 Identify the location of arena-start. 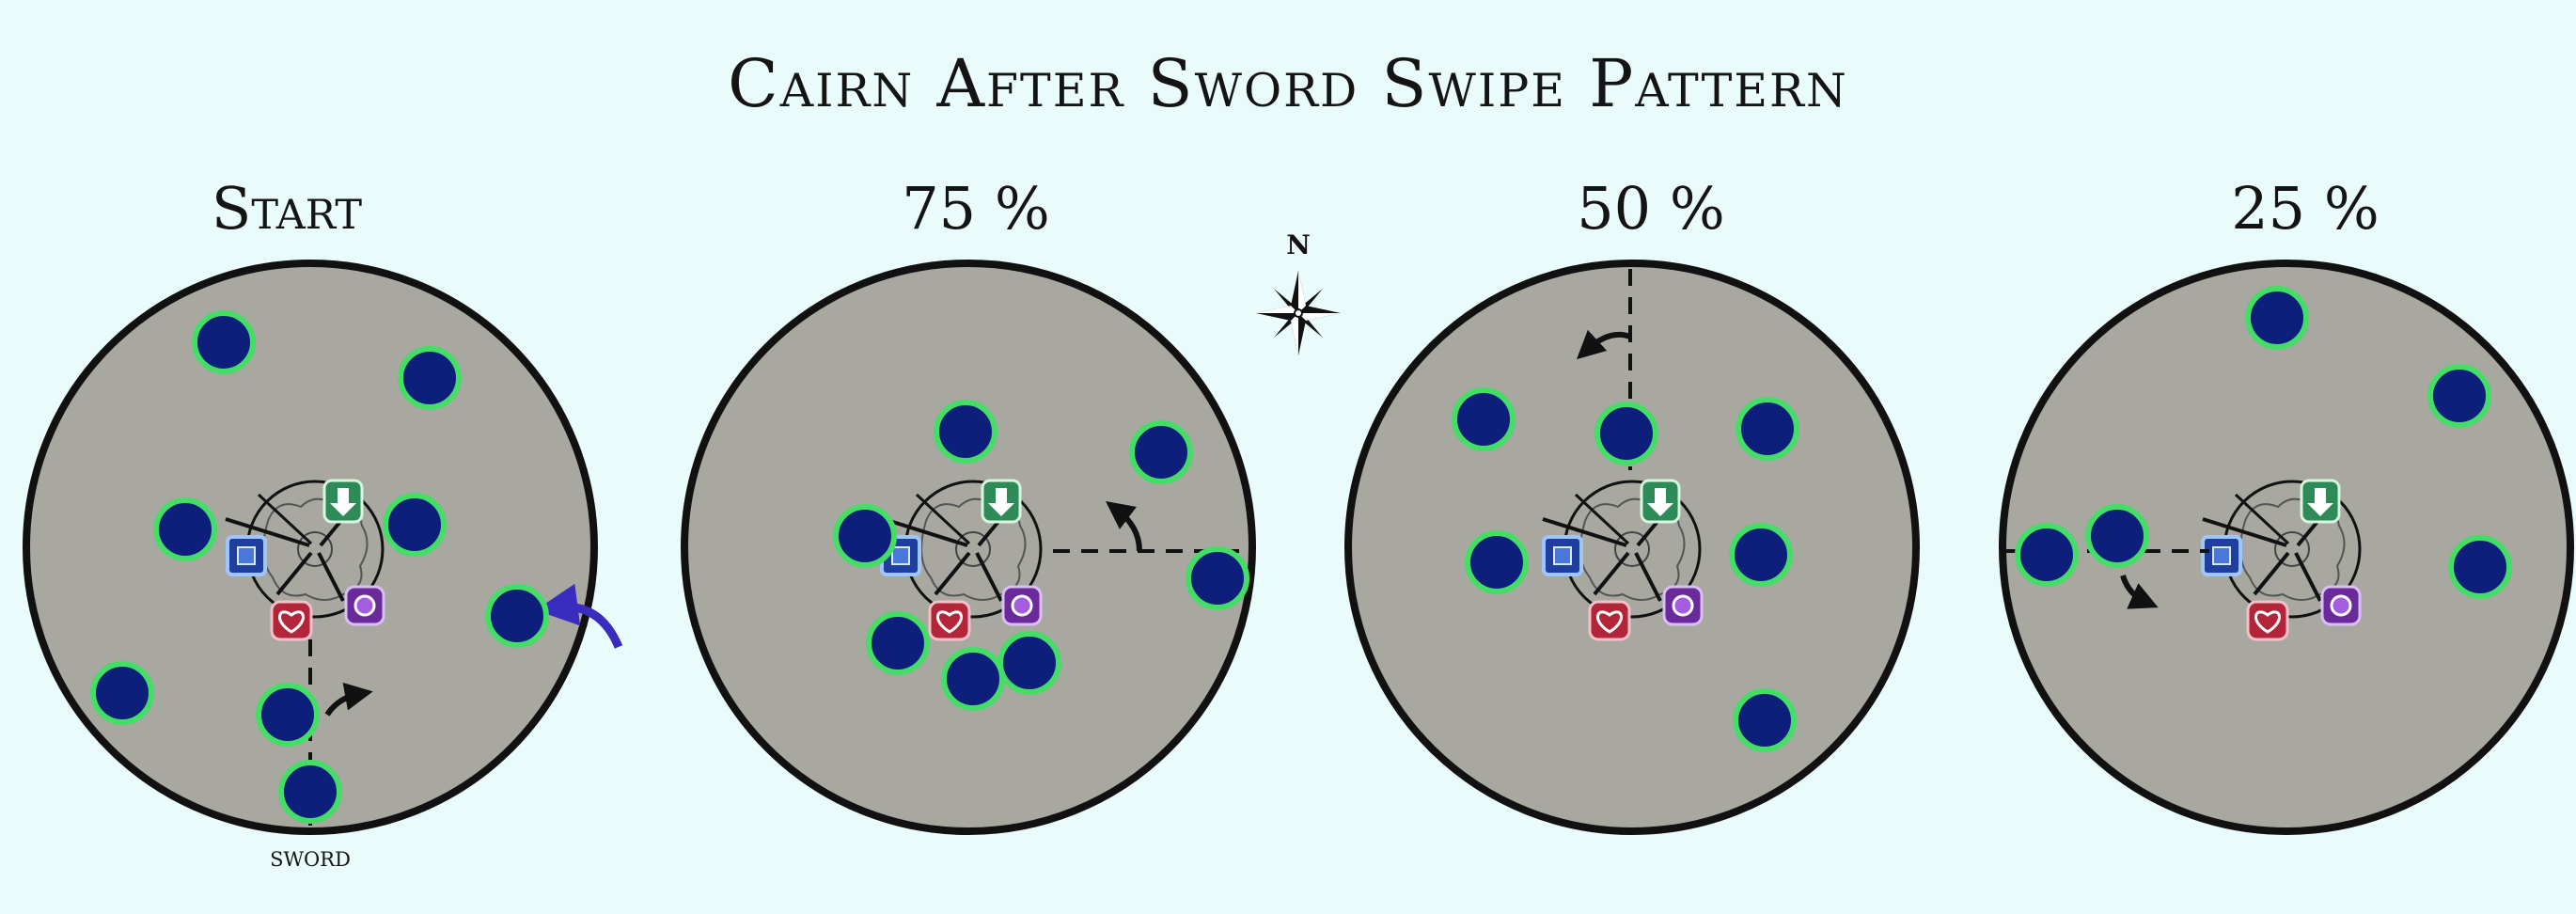
(311, 547).